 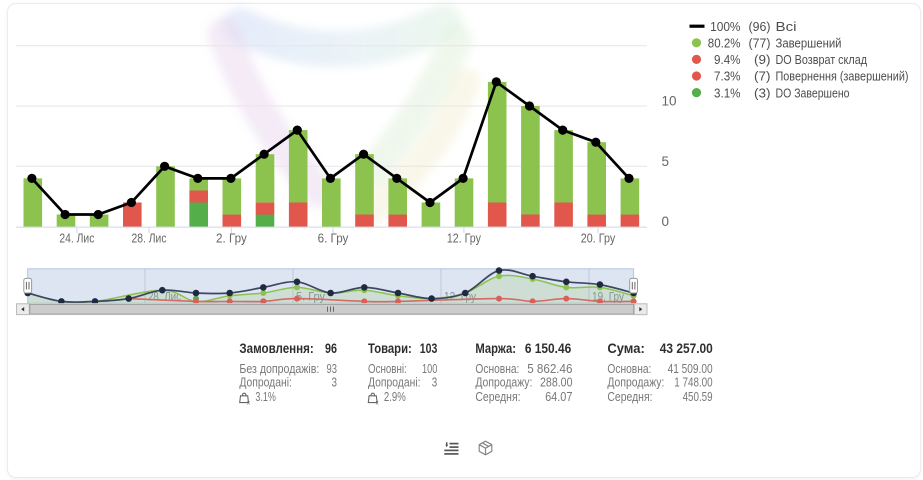 I want to click on svg-text: 7.3%, so click(x=727, y=76).